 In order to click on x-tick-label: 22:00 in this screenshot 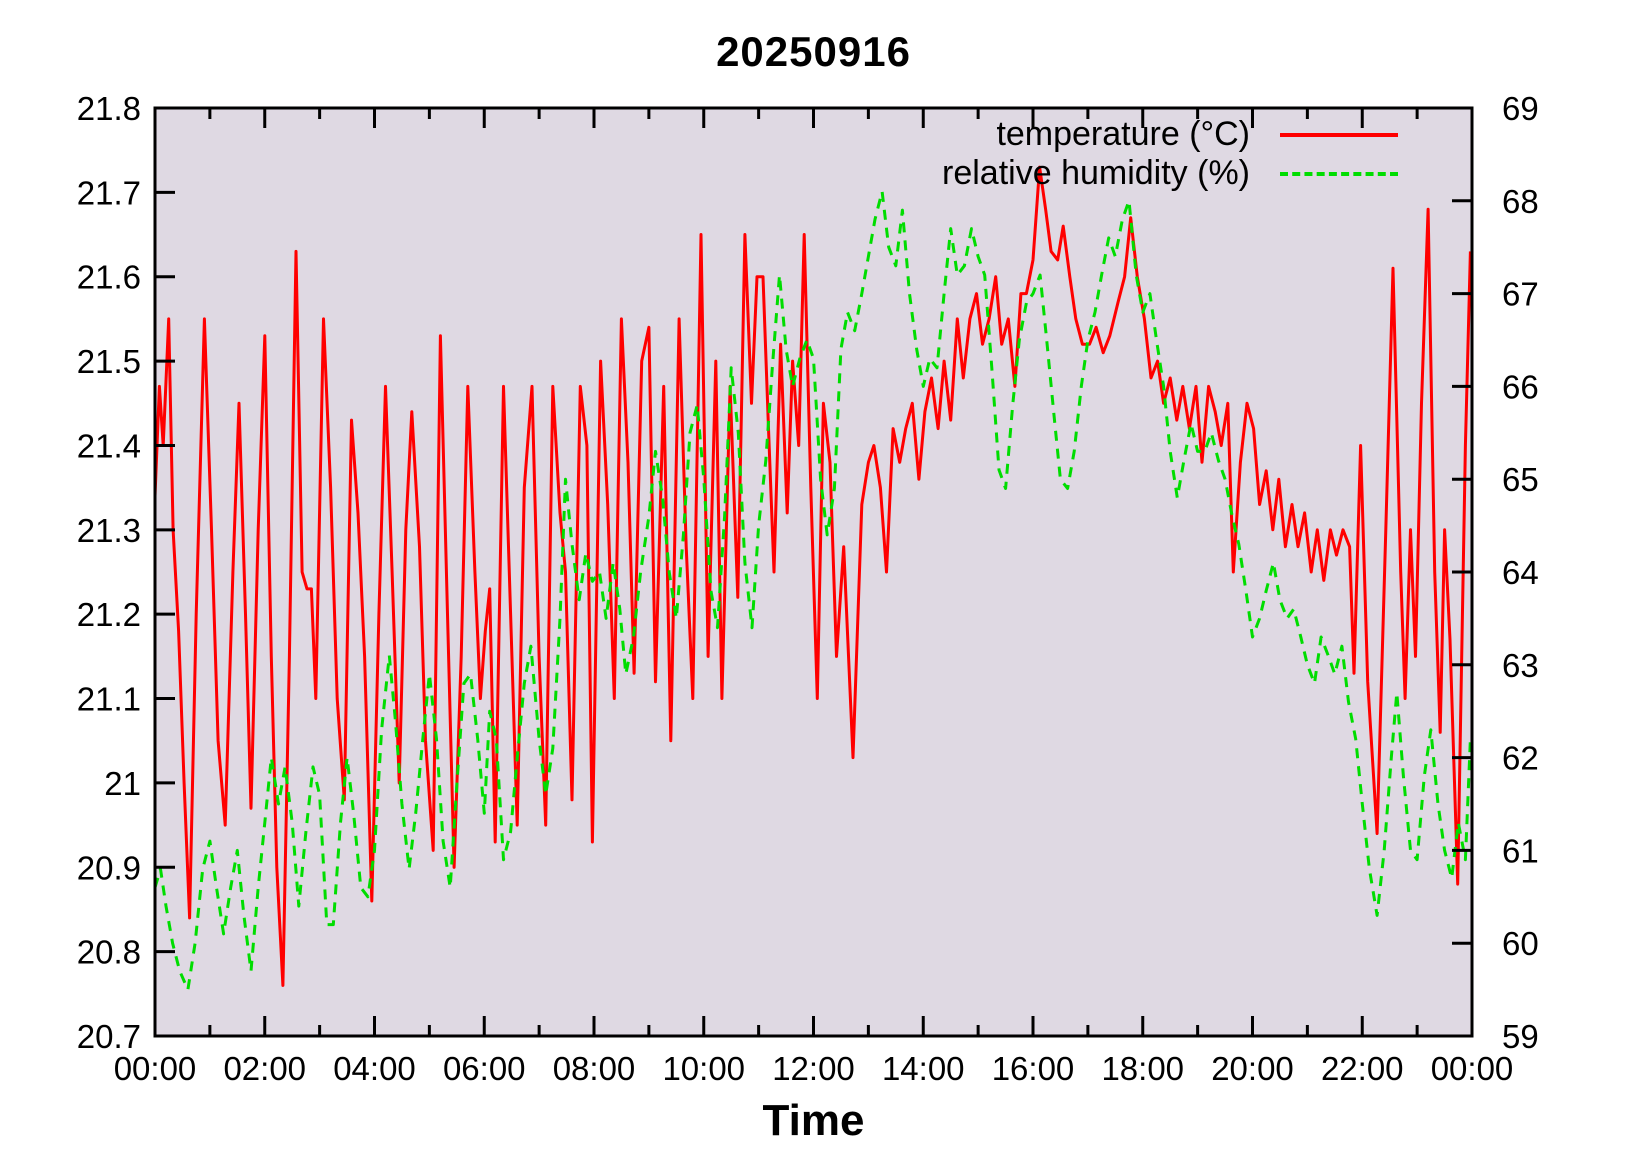, I will do `click(1362, 1068)`.